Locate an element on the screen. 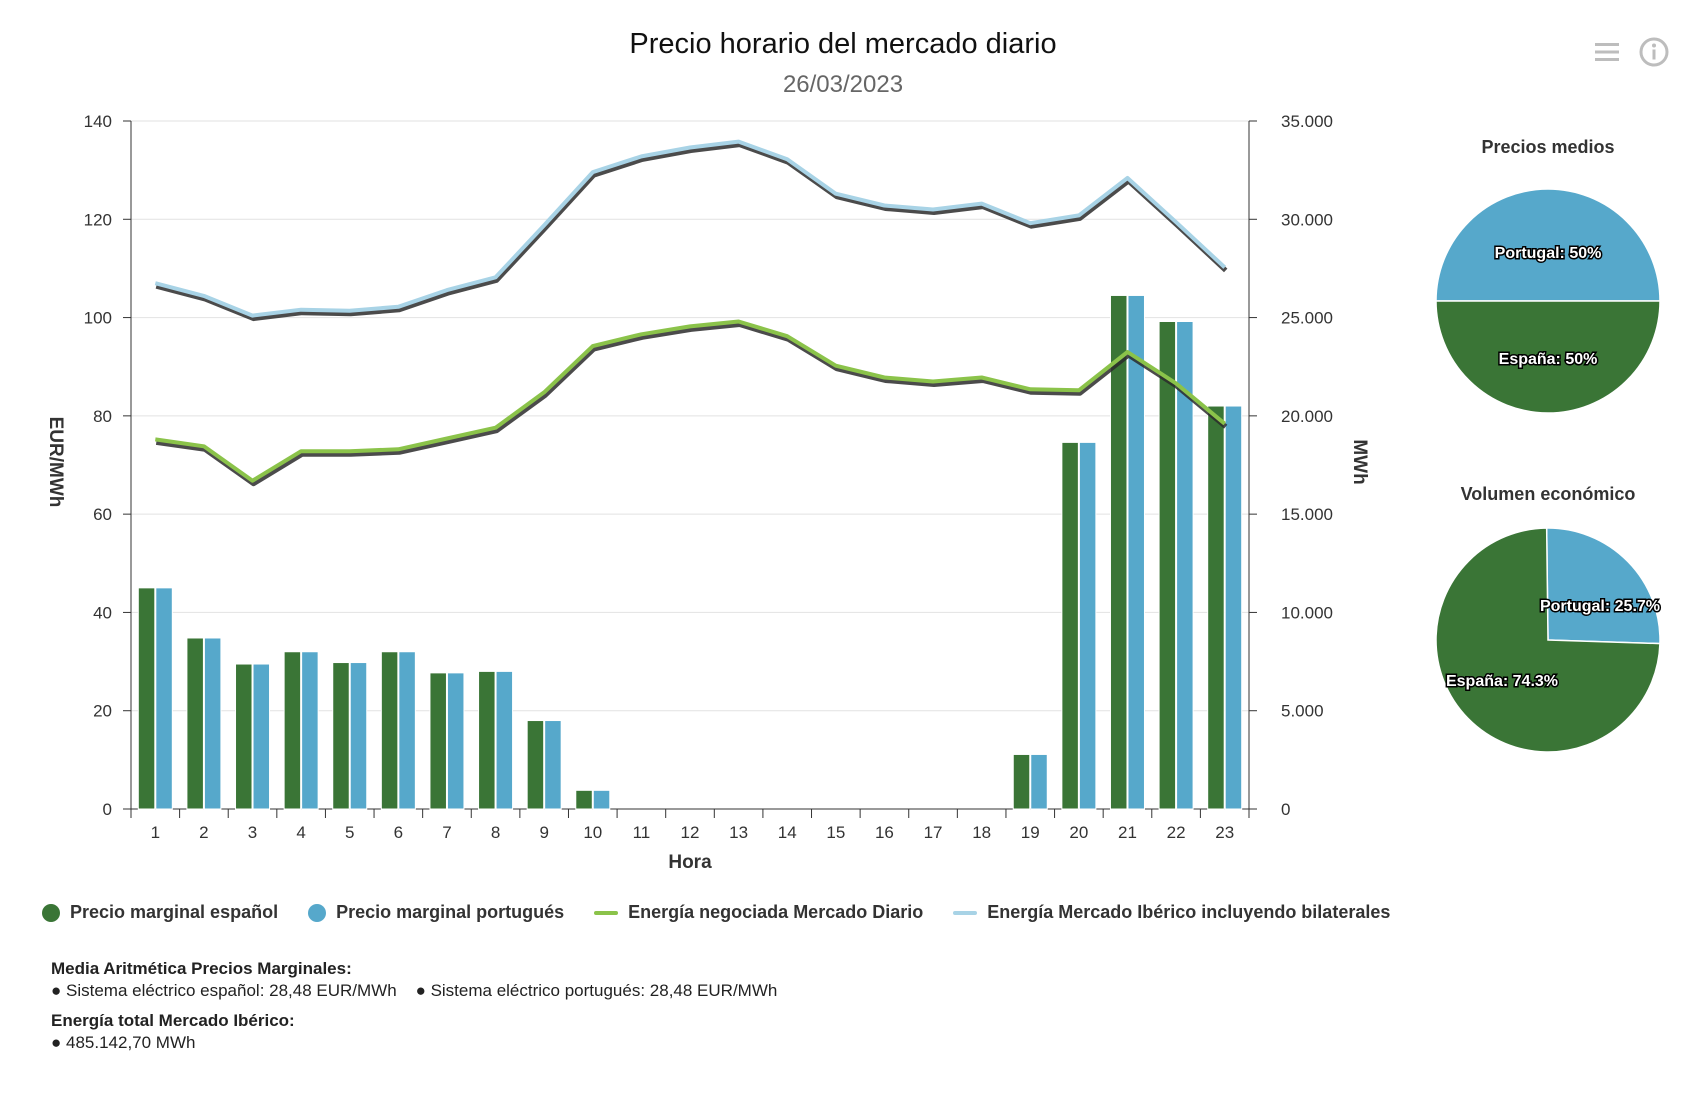 The width and height of the screenshot is (1701, 1098). y-tick-label: 60 is located at coordinates (102, 514).